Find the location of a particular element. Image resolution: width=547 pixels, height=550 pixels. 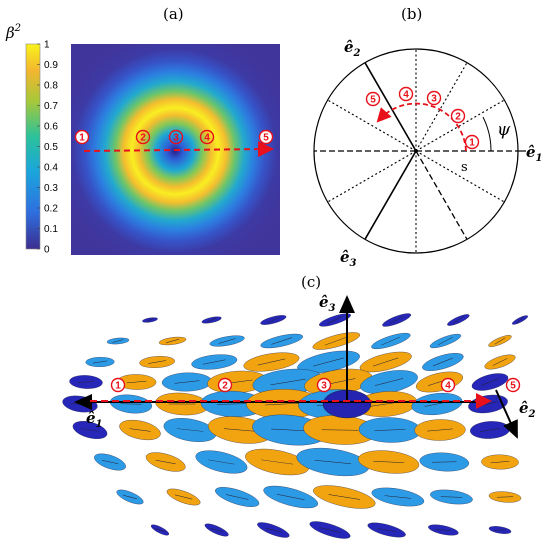

psi-arc is located at coordinates (487, 134).